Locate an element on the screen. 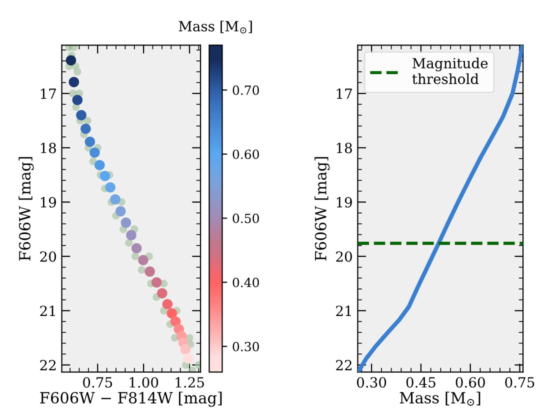 The image size is (542, 418). color-bar-label: 0.50 is located at coordinates (245, 219).